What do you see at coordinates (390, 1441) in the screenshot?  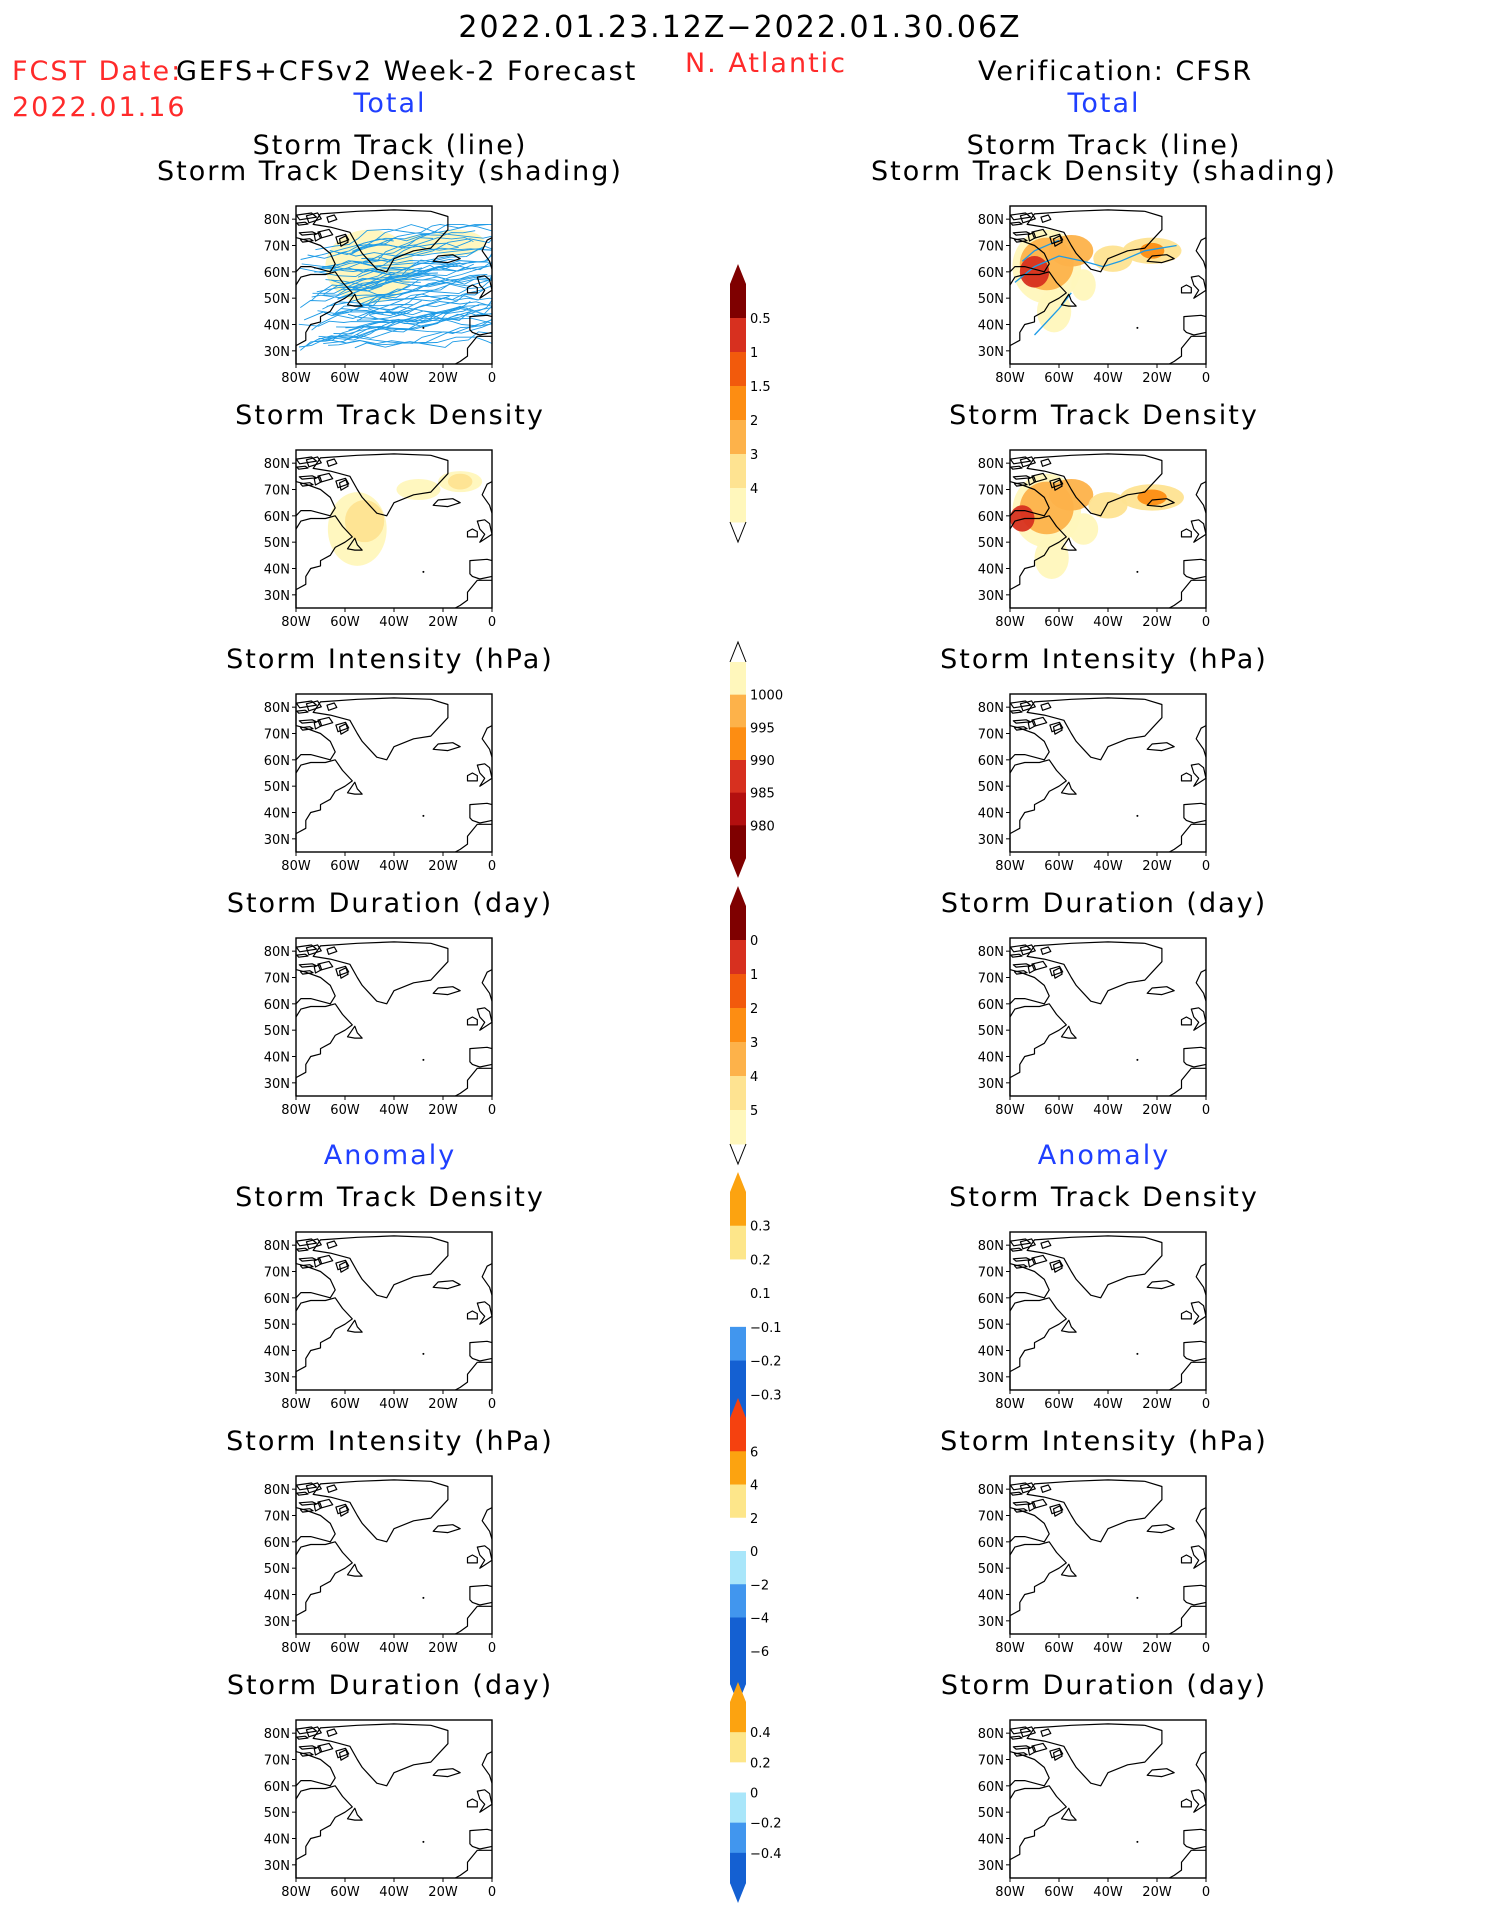 I see `panel-title-anom-intensity-left: Storm Intensity (hPa)` at bounding box center [390, 1441].